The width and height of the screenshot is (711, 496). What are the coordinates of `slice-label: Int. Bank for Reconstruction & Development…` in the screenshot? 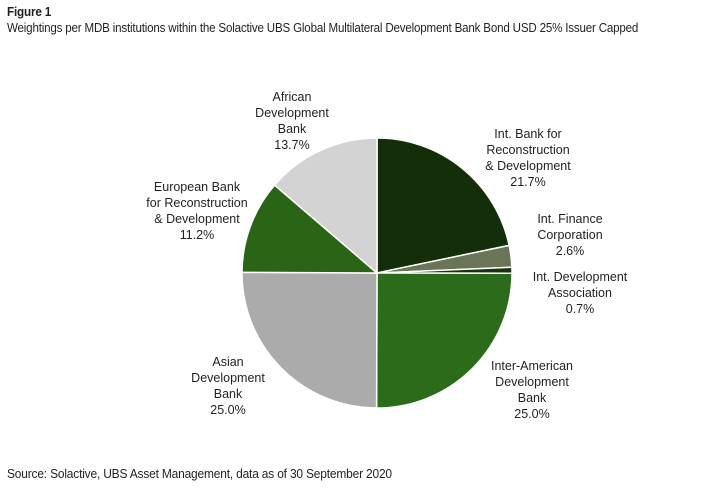 It's located at (528, 158).